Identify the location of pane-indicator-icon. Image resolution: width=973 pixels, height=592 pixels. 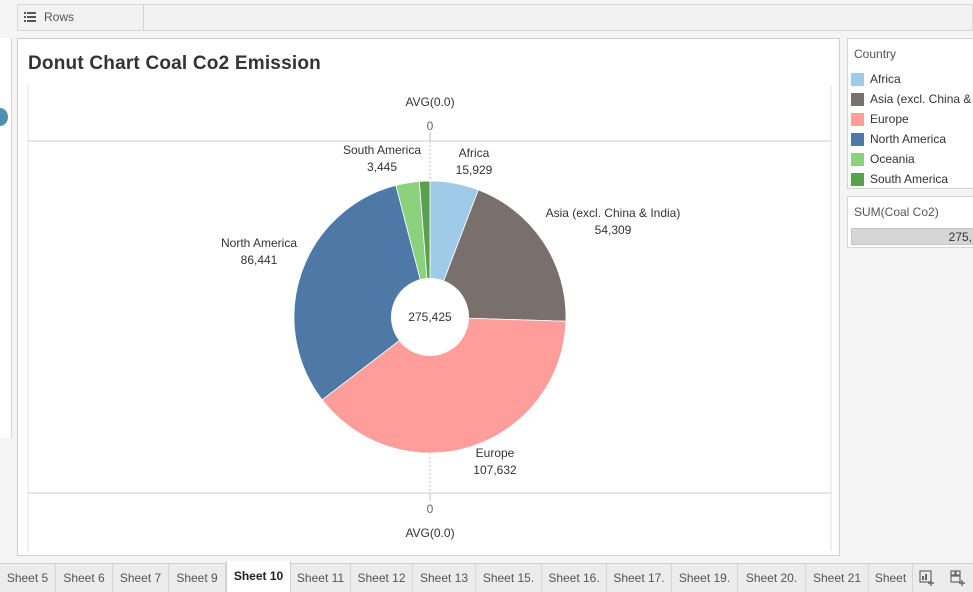
(4, 117).